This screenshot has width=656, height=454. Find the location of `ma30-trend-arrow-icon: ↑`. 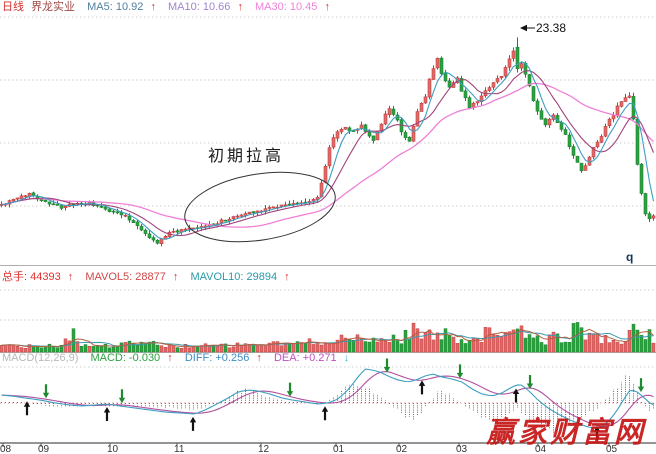

ma30-trend-arrow-icon: ↑ is located at coordinates (327, 7).